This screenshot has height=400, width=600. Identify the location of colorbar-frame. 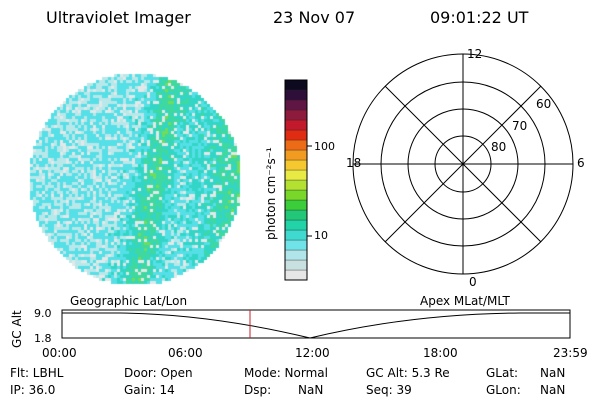
(296, 180).